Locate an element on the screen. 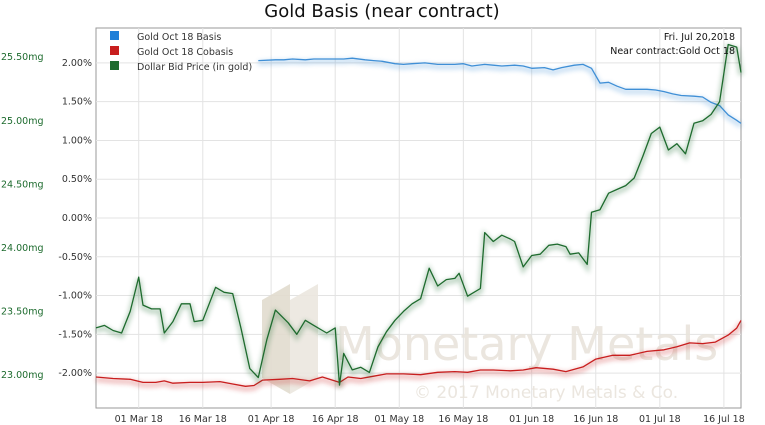  legend-cobasis: Gold Oct 18 Cobasis is located at coordinates (185, 52).